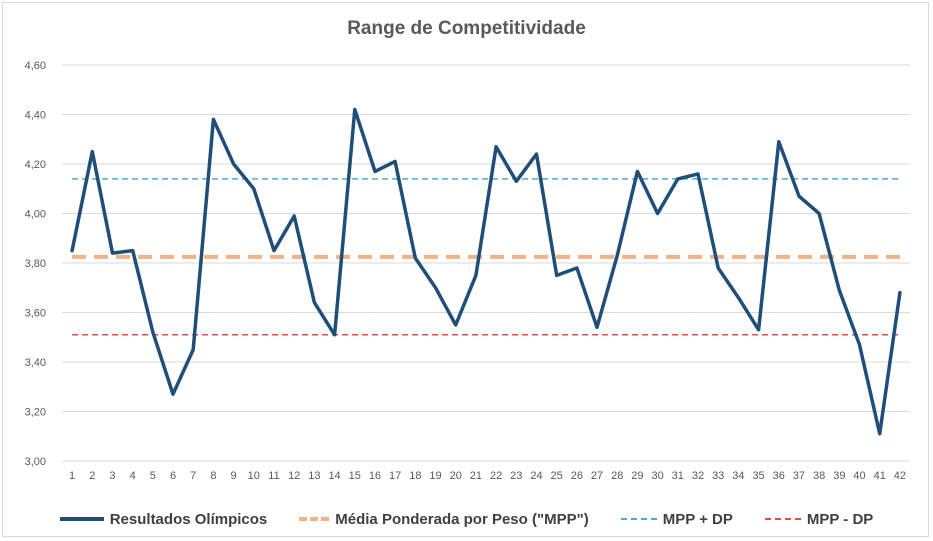  Describe the element at coordinates (758, 476) in the screenshot. I see `x-tick-label: 35` at that location.